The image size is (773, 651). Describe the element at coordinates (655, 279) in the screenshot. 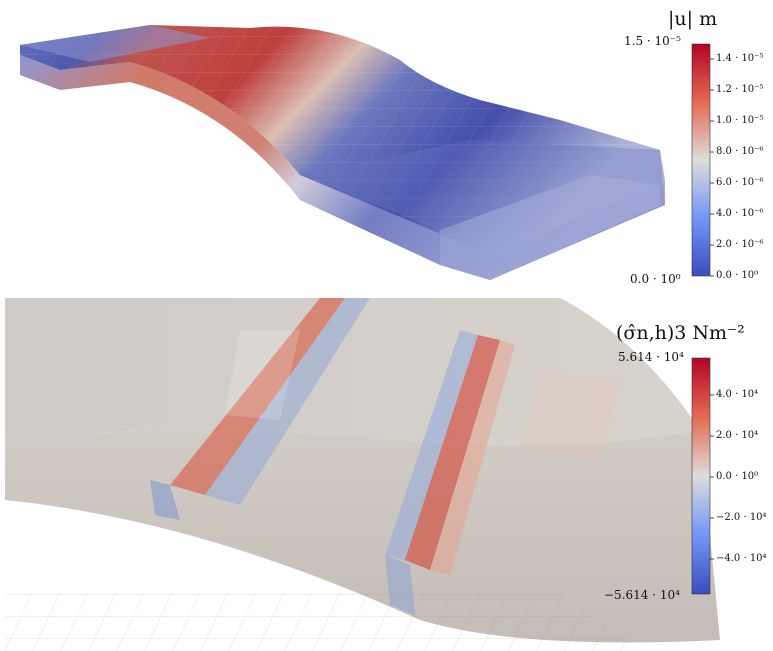

I see `top-range-min: 0.0 · 10⁰` at that location.